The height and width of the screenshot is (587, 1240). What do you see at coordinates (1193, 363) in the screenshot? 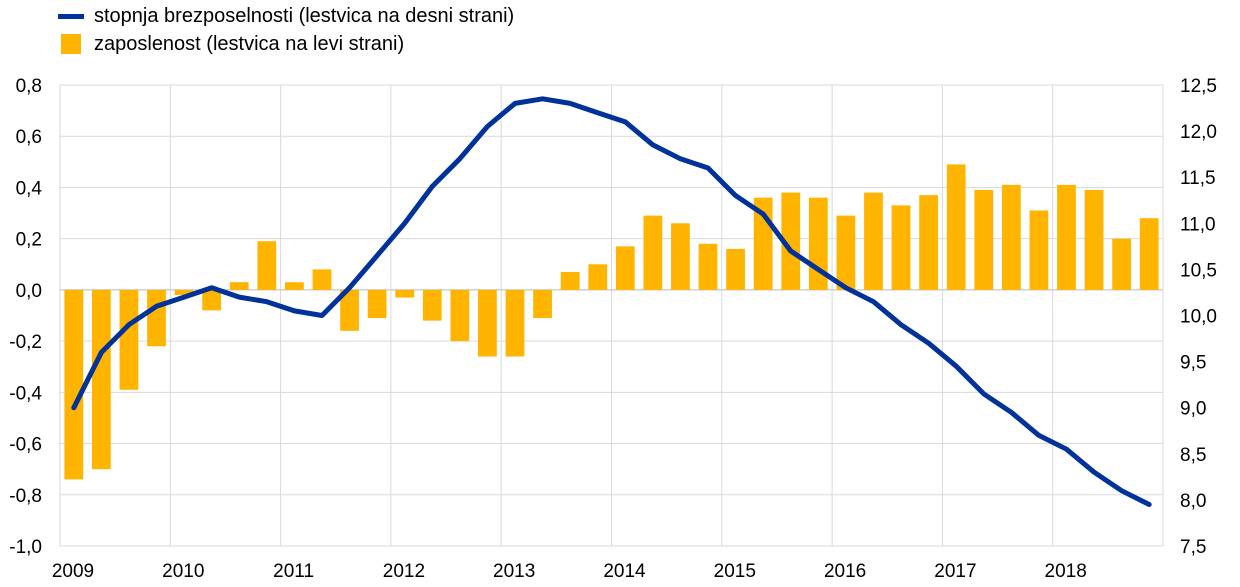
I see `right-tick-label: 9,5` at bounding box center [1193, 363].